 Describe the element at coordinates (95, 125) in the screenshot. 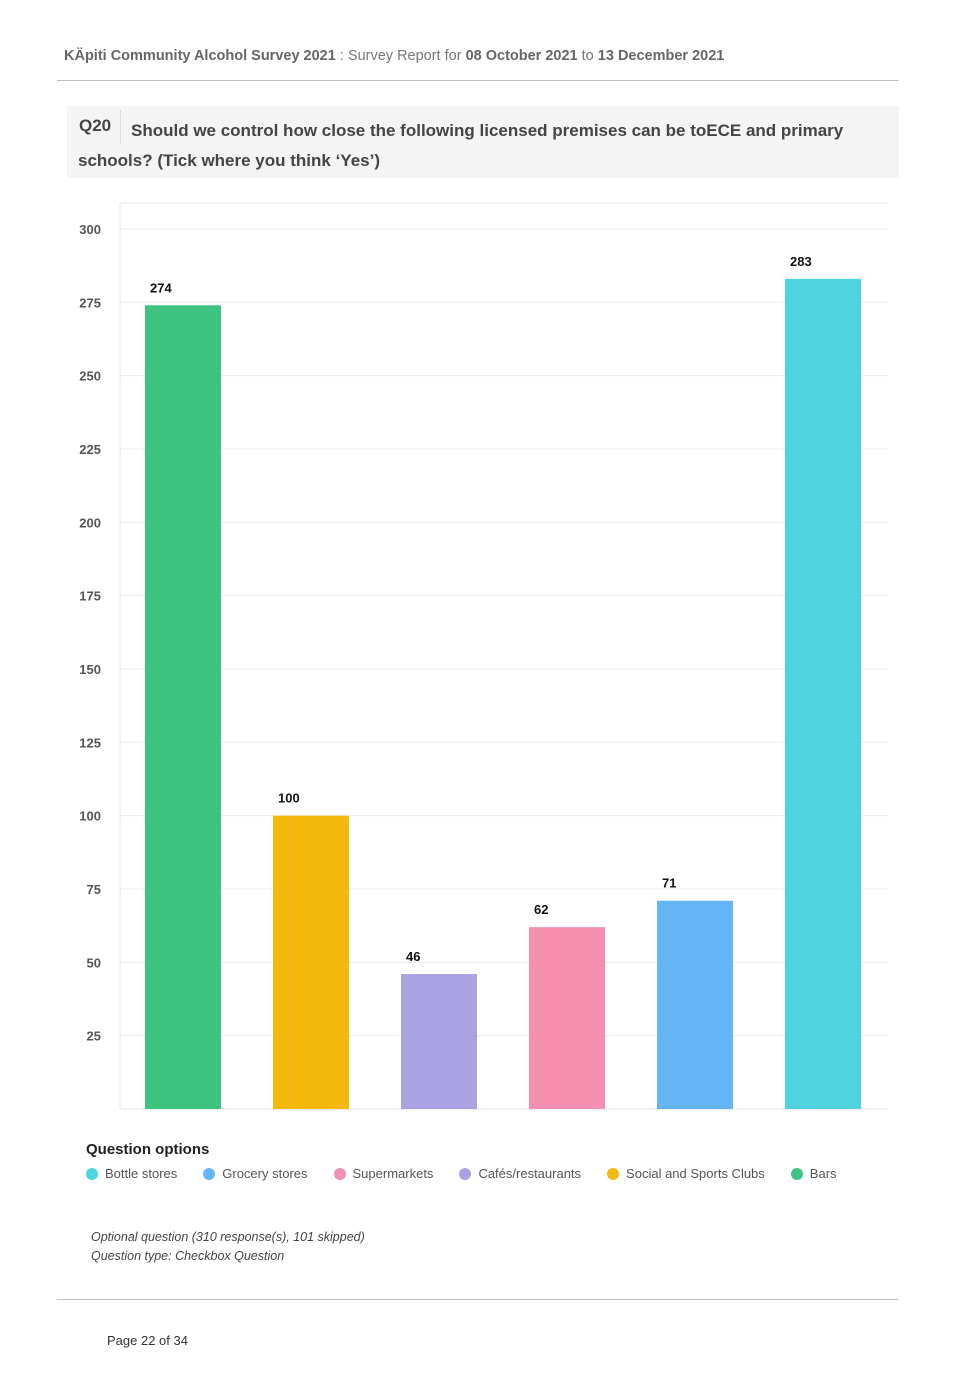

I see `question-number: Q20` at that location.